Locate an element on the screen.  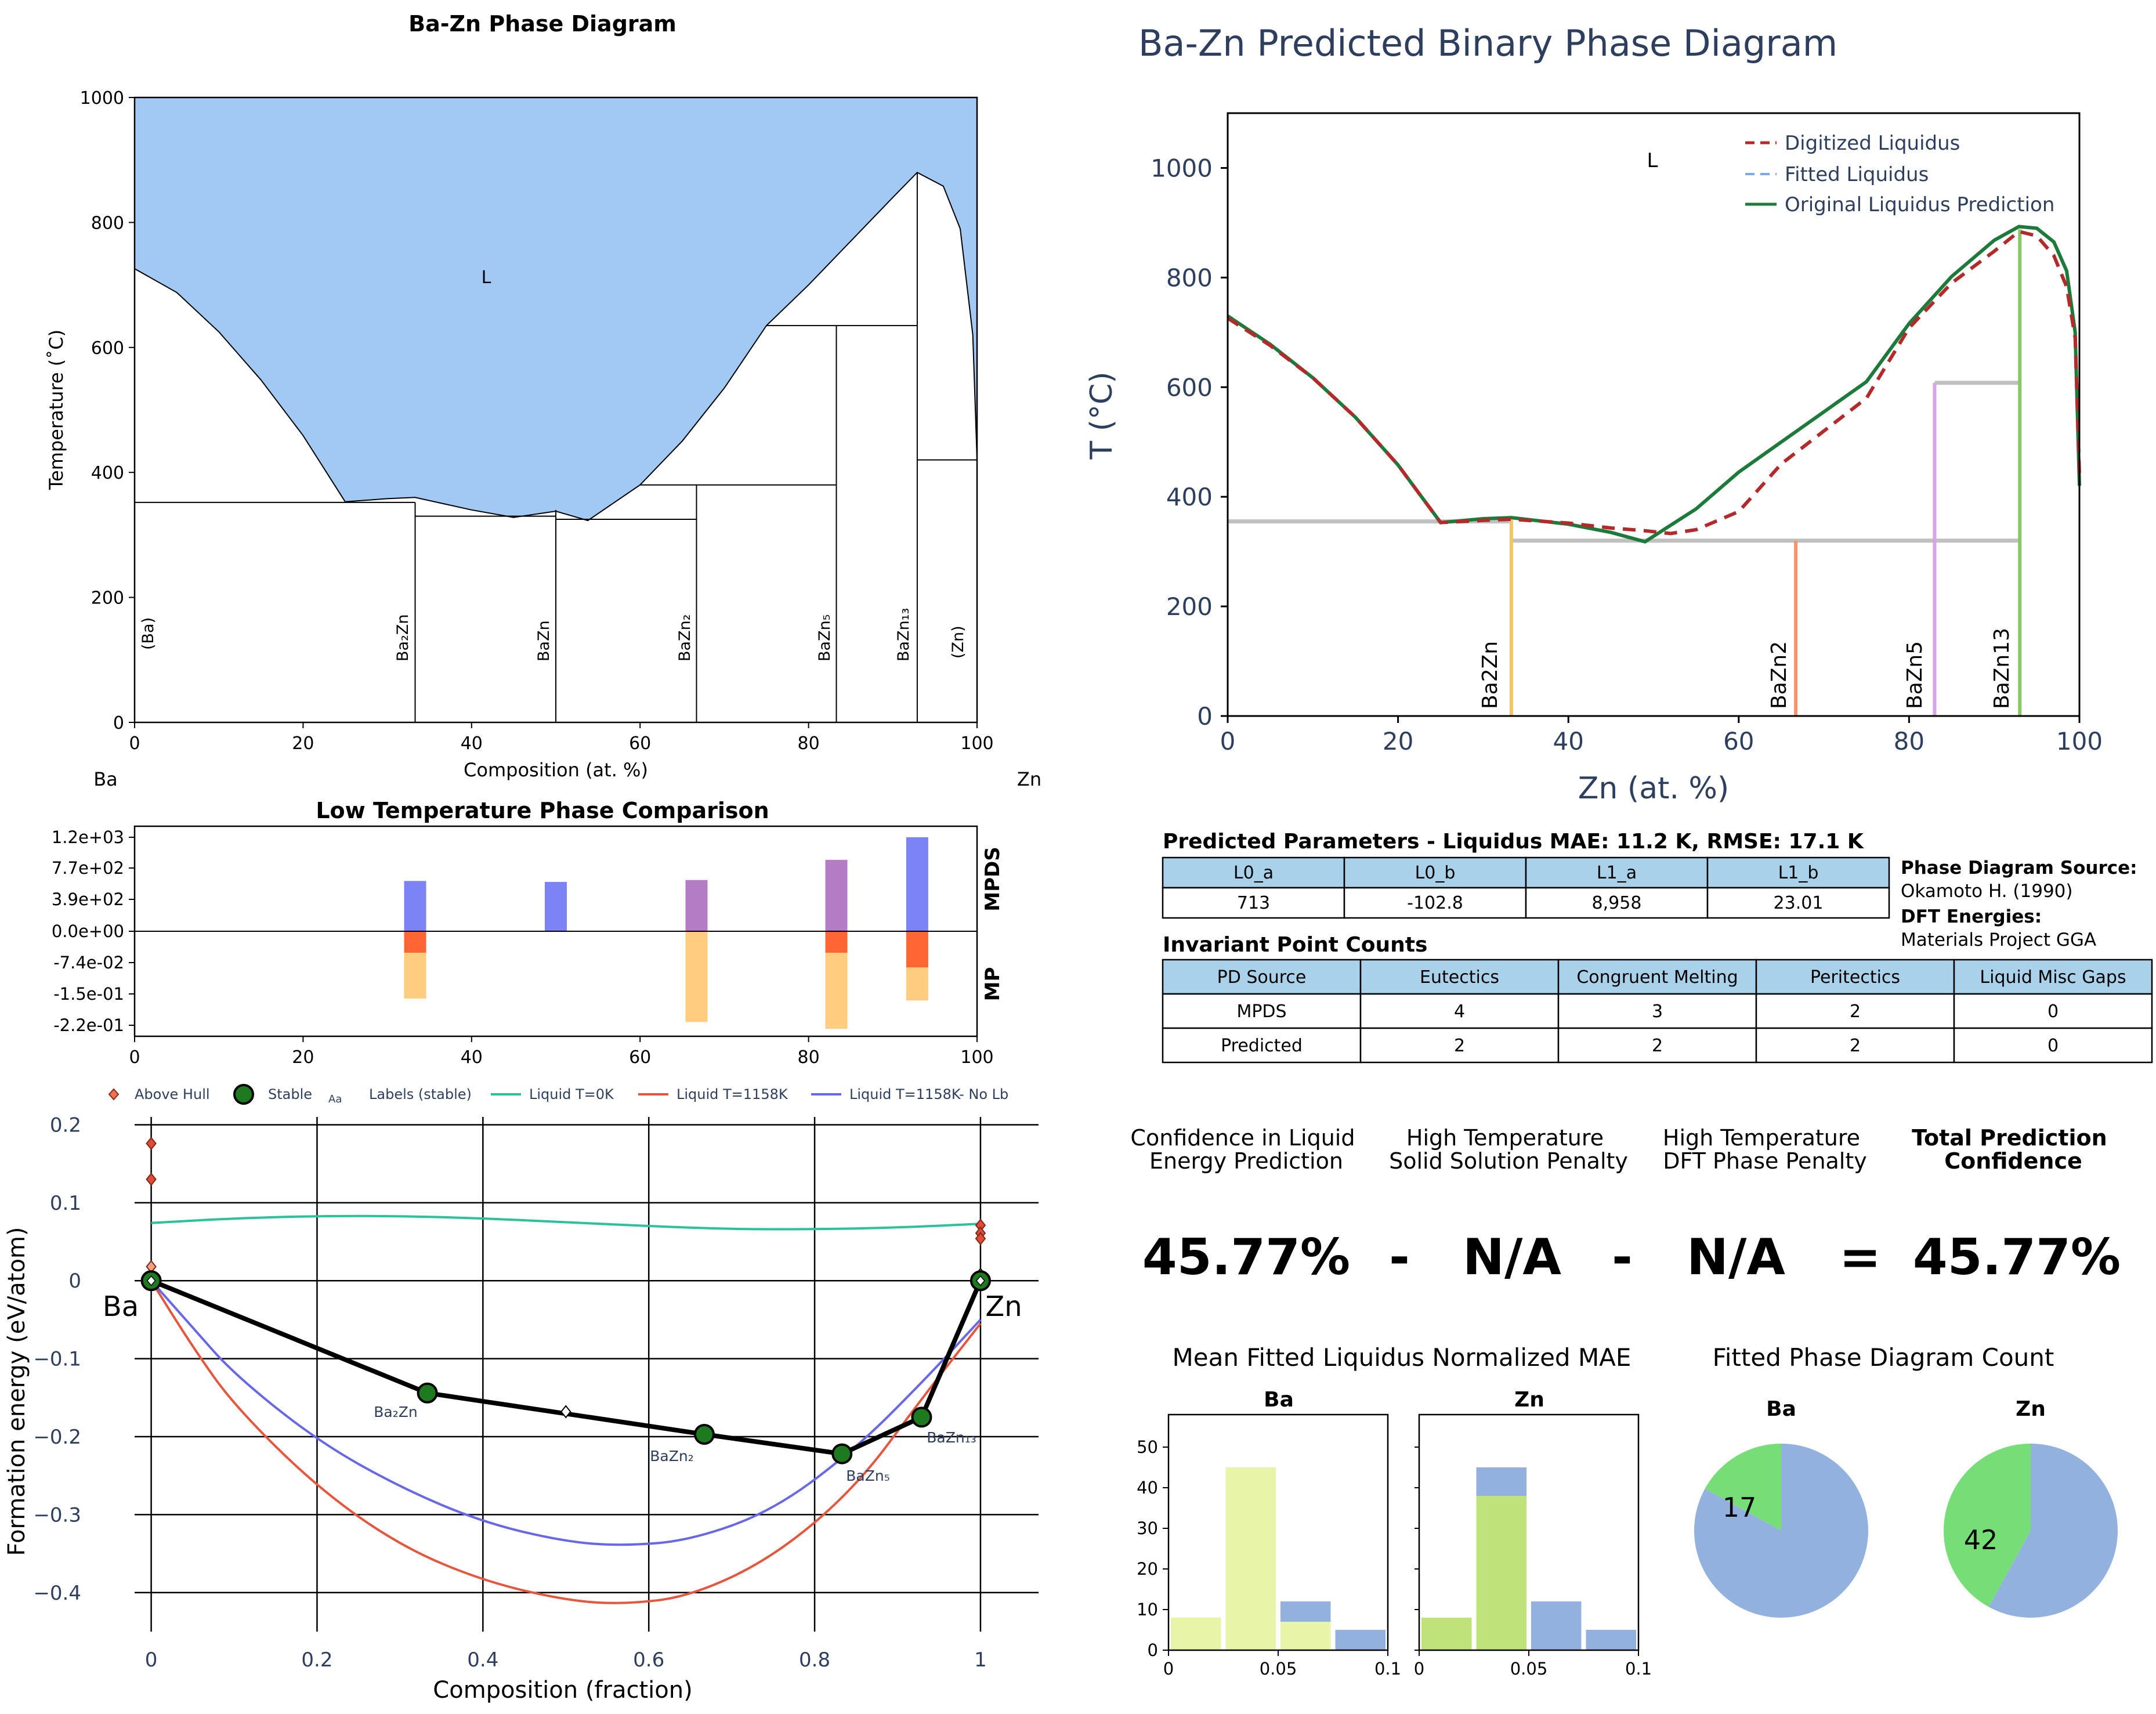
y-axis-label: Temperature (˚C) is located at coordinates (56, 410).